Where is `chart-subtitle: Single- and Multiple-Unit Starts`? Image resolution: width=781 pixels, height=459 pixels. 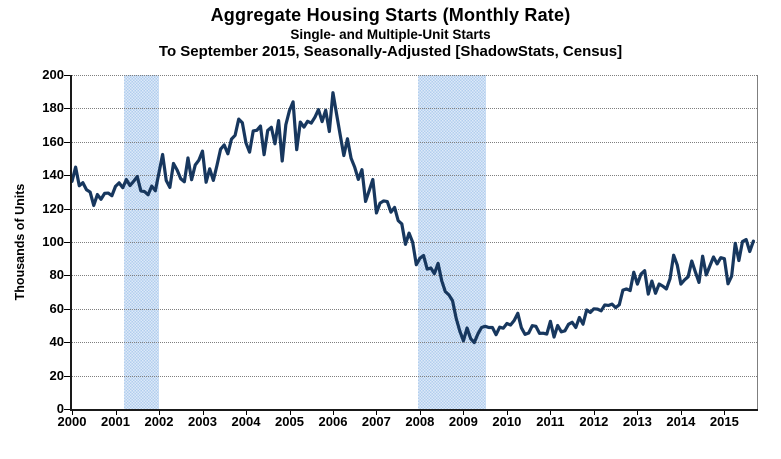
chart-subtitle: Single- and Multiple-Unit Starts is located at coordinates (390, 34).